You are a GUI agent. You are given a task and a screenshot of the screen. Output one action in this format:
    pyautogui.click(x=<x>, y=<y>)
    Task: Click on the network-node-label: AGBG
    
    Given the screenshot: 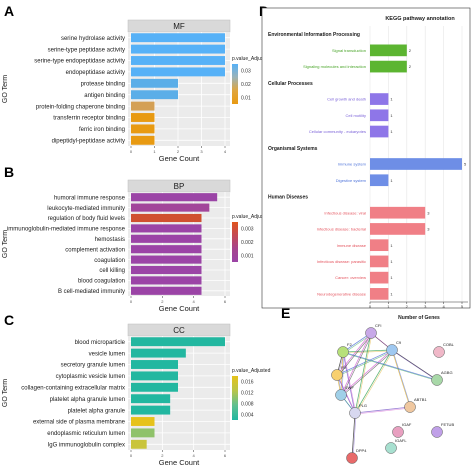 What is the action you would take?
    pyautogui.click(x=447, y=372)
    